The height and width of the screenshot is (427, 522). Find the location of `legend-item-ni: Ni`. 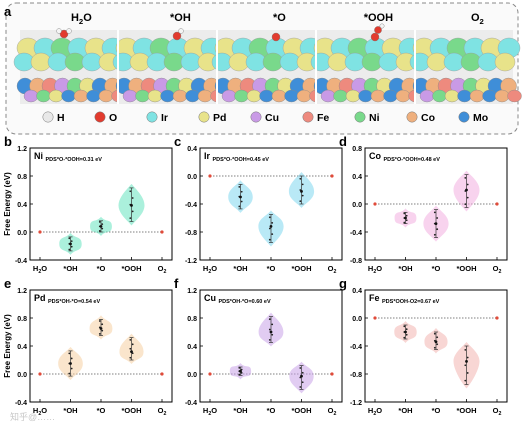

legend-item-ni: Ni is located at coordinates (367, 117).